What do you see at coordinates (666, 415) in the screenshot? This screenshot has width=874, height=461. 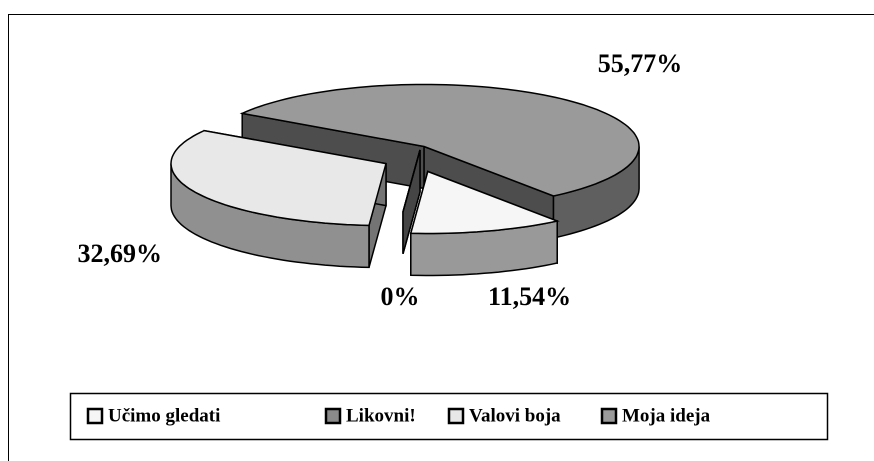 I see `legend-label: Moja ideja` at bounding box center [666, 415].